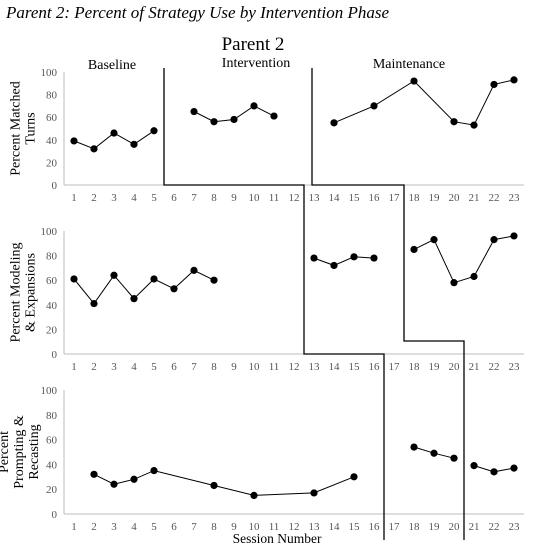  Describe the element at coordinates (6, 452) in the screenshot. I see `y-axis-label-line: Percent` at that location.